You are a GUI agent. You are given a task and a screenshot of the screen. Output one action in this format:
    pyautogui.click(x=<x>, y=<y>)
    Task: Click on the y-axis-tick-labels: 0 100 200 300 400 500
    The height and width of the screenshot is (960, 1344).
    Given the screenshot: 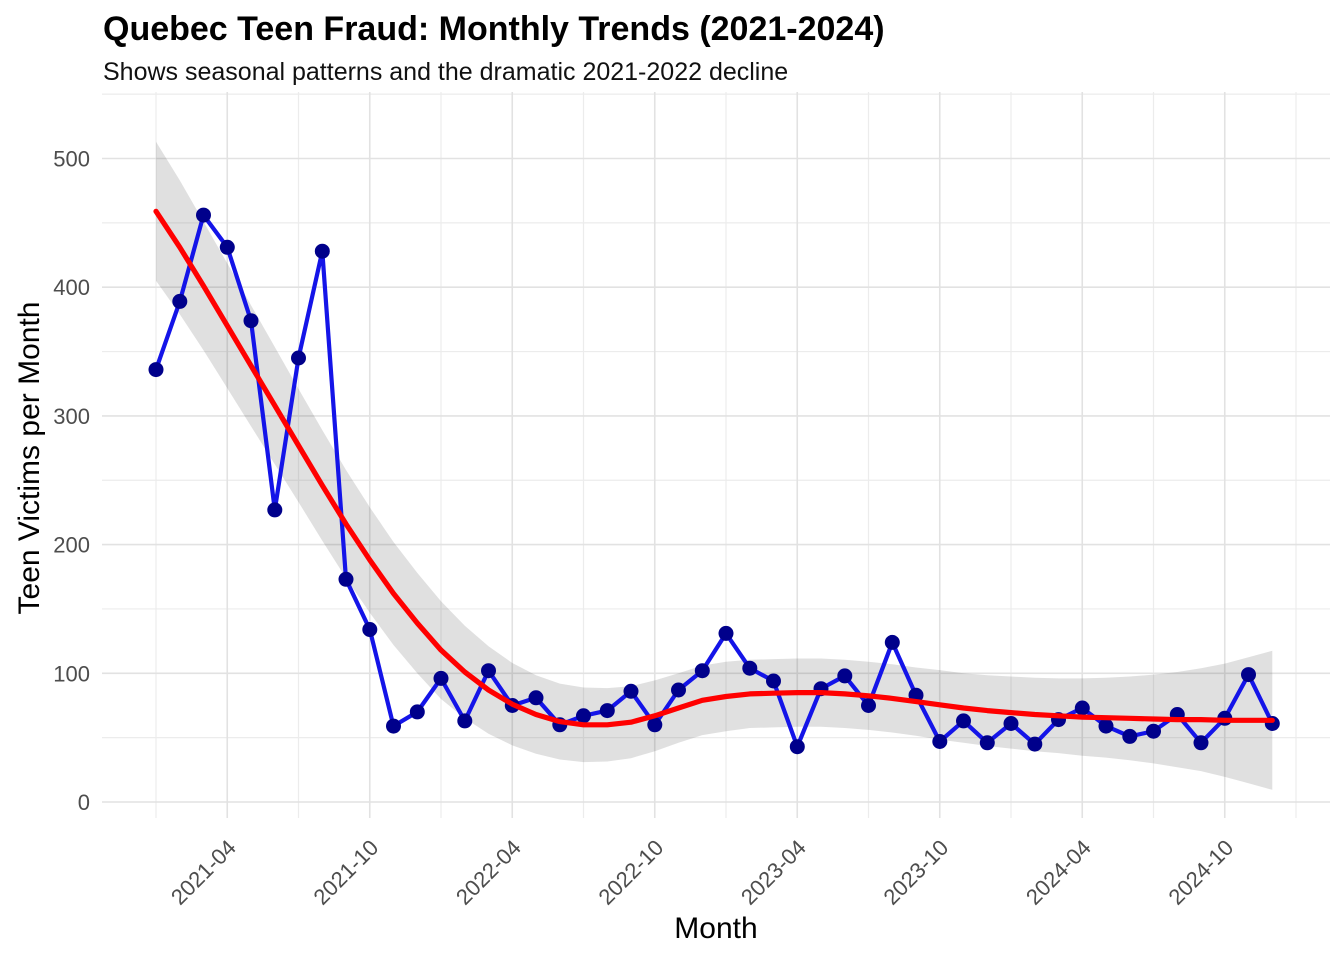 What is the action you would take?
    pyautogui.click(x=71, y=481)
    